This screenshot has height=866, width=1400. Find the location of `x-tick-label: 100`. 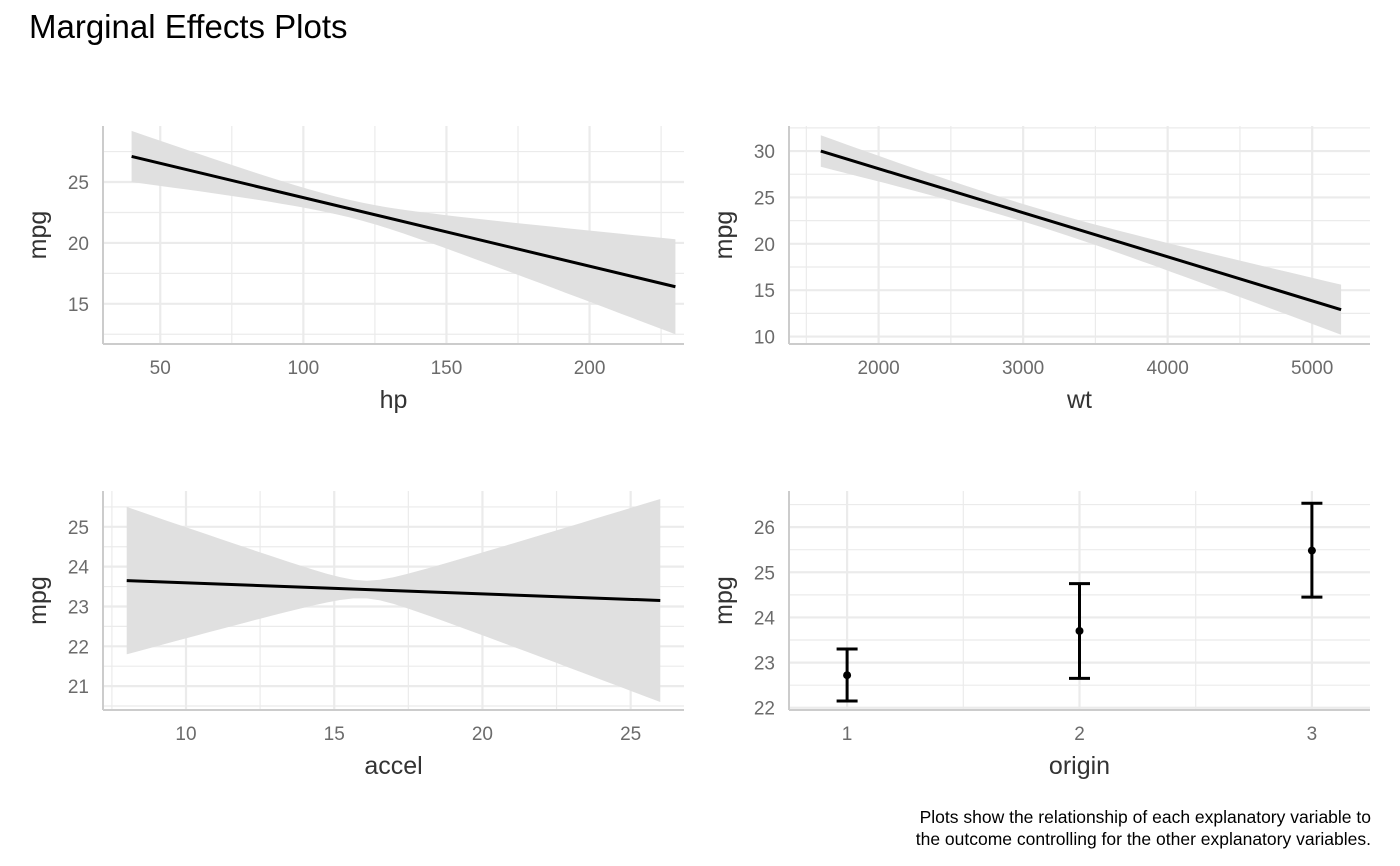

x-tick-label: 100 is located at coordinates (303, 368).